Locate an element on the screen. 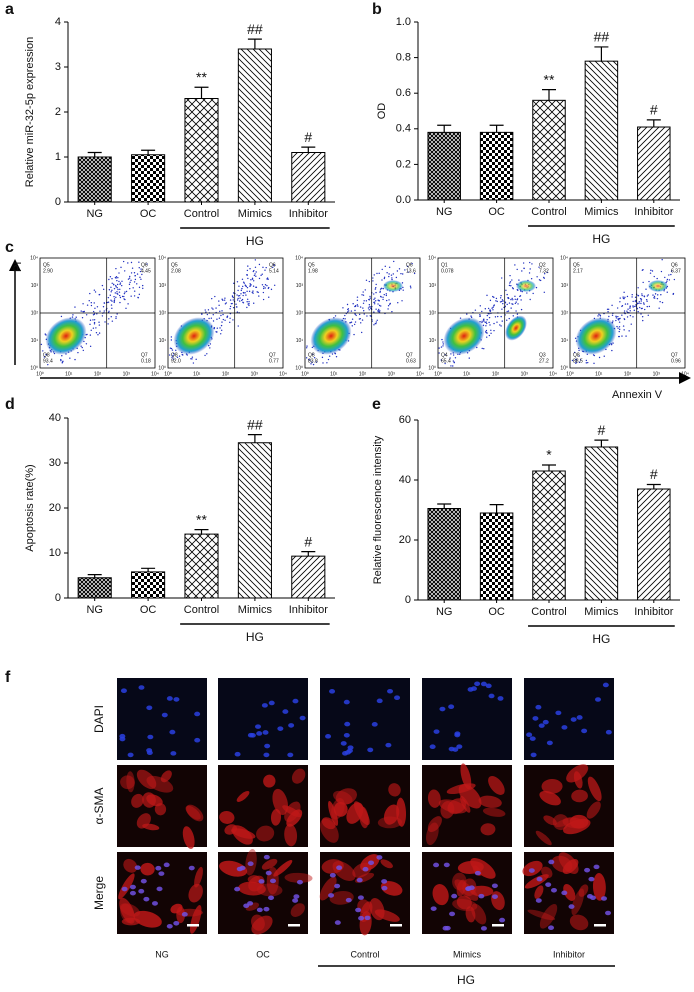 This screenshot has height=992, width=694. y-axis-label: Relative fluorescence intensity is located at coordinates (378, 509).